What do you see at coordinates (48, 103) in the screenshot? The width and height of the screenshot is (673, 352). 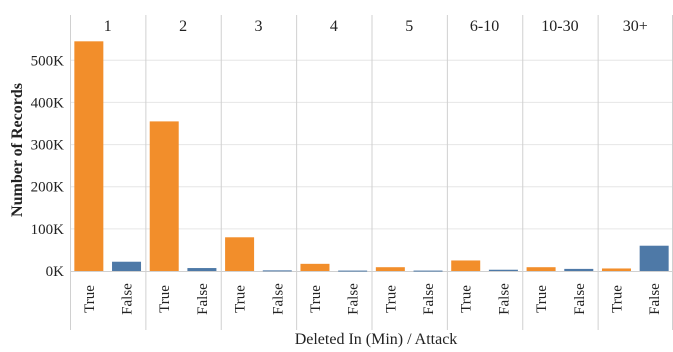 I see `y-tick-label: 400K` at bounding box center [48, 103].